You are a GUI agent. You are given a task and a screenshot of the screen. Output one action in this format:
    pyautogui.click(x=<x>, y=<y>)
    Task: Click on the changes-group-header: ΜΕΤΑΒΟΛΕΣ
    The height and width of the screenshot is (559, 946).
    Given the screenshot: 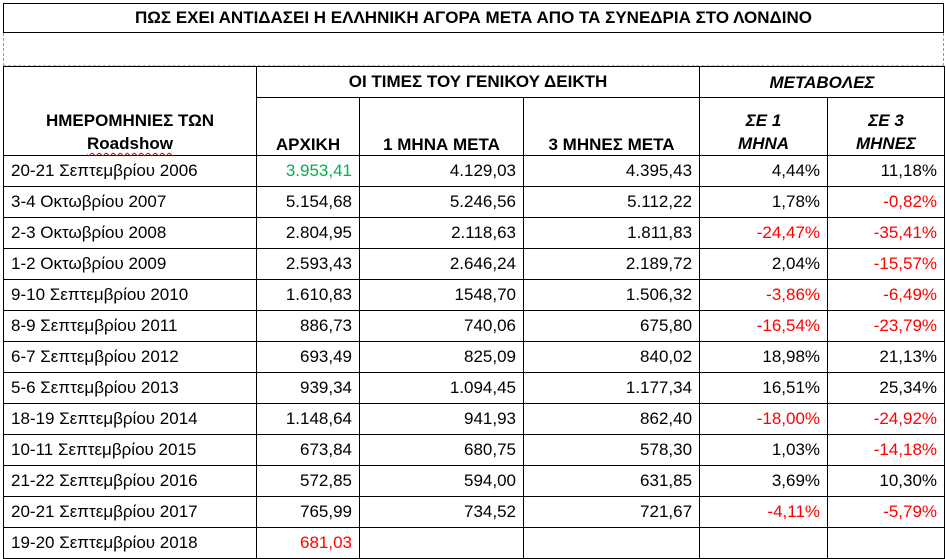 What is the action you would take?
    pyautogui.click(x=822, y=82)
    